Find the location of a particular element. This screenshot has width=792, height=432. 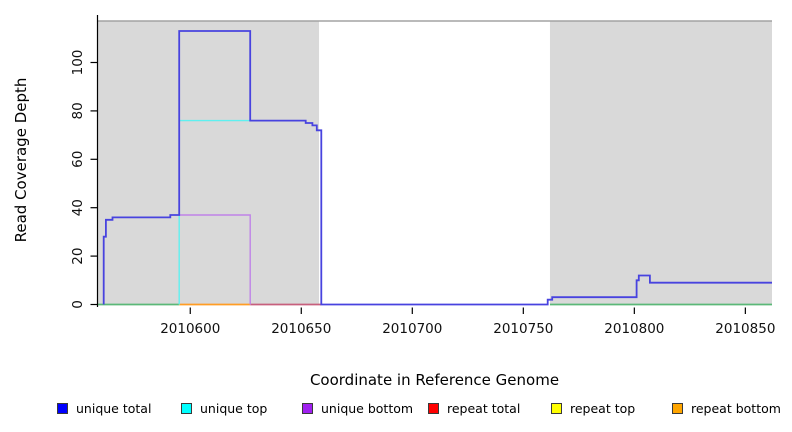

legend-item-repeat-total: repeat total is located at coordinates (474, 408).